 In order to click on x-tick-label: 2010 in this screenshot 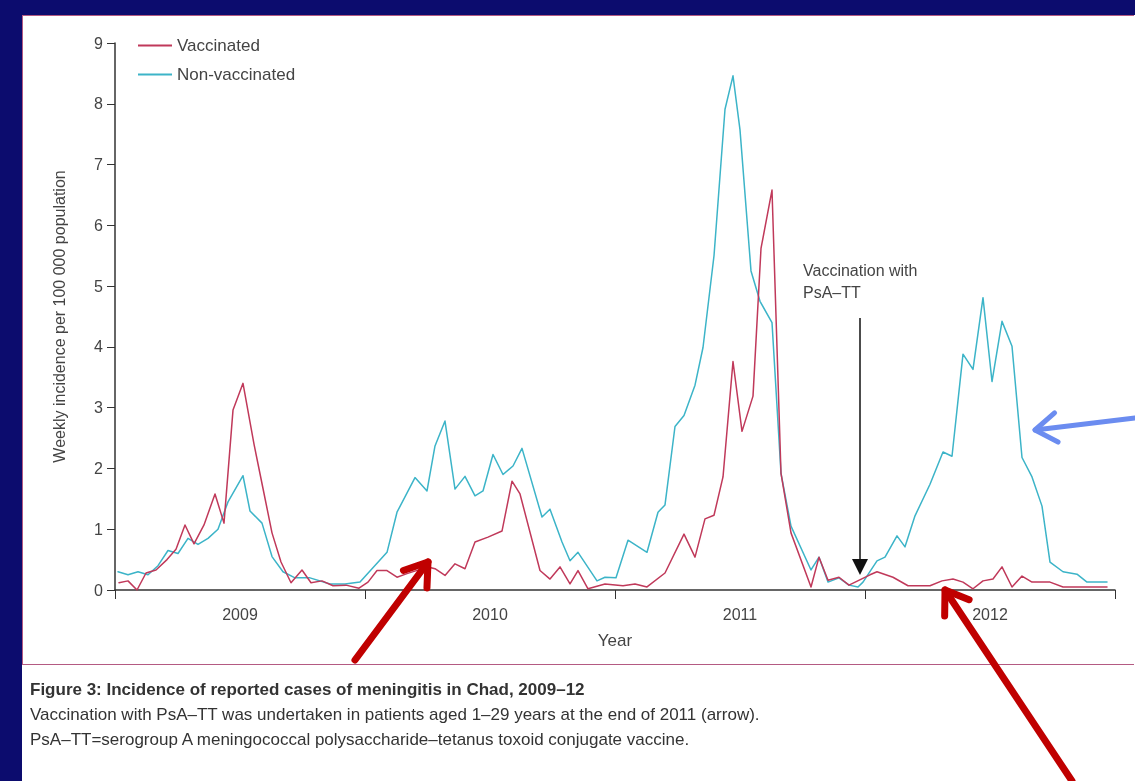, I will do `click(490, 614)`.